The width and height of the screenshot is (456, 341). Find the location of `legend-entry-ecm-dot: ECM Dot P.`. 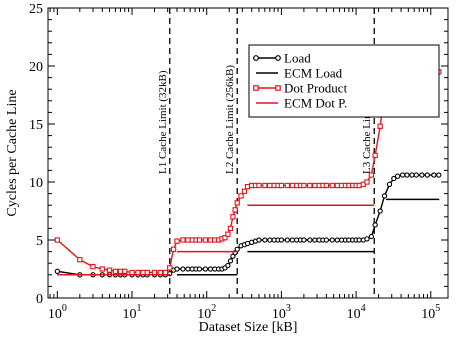

legend-entry-ecm-dot: ECM Dot P. is located at coordinates (301, 103).